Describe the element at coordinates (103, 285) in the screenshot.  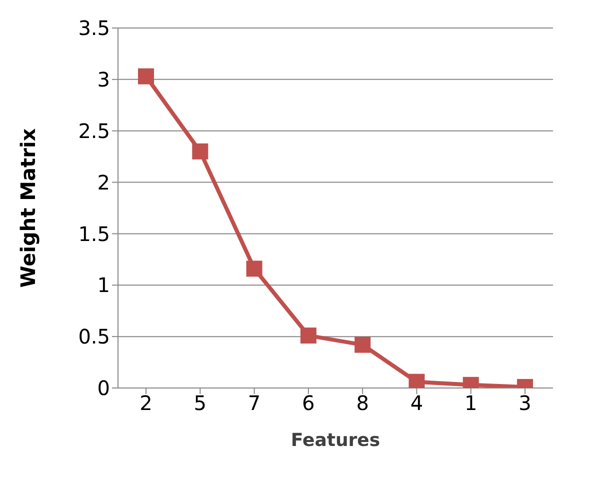
I see `y-tick-label: 1` at that location.